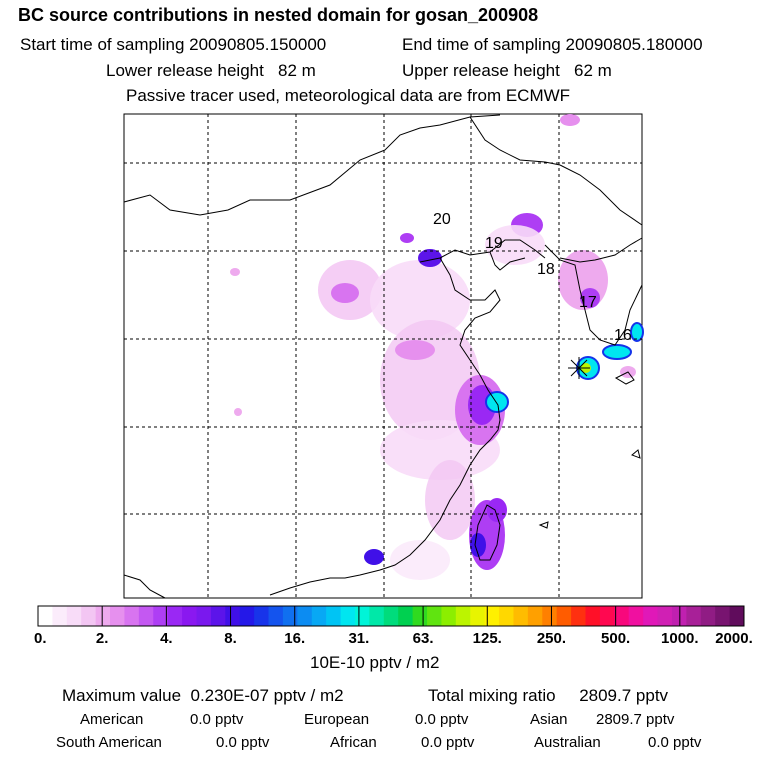 This screenshot has height=768, width=768. I want to click on colorbar-tick-label: 0., so click(40, 638).